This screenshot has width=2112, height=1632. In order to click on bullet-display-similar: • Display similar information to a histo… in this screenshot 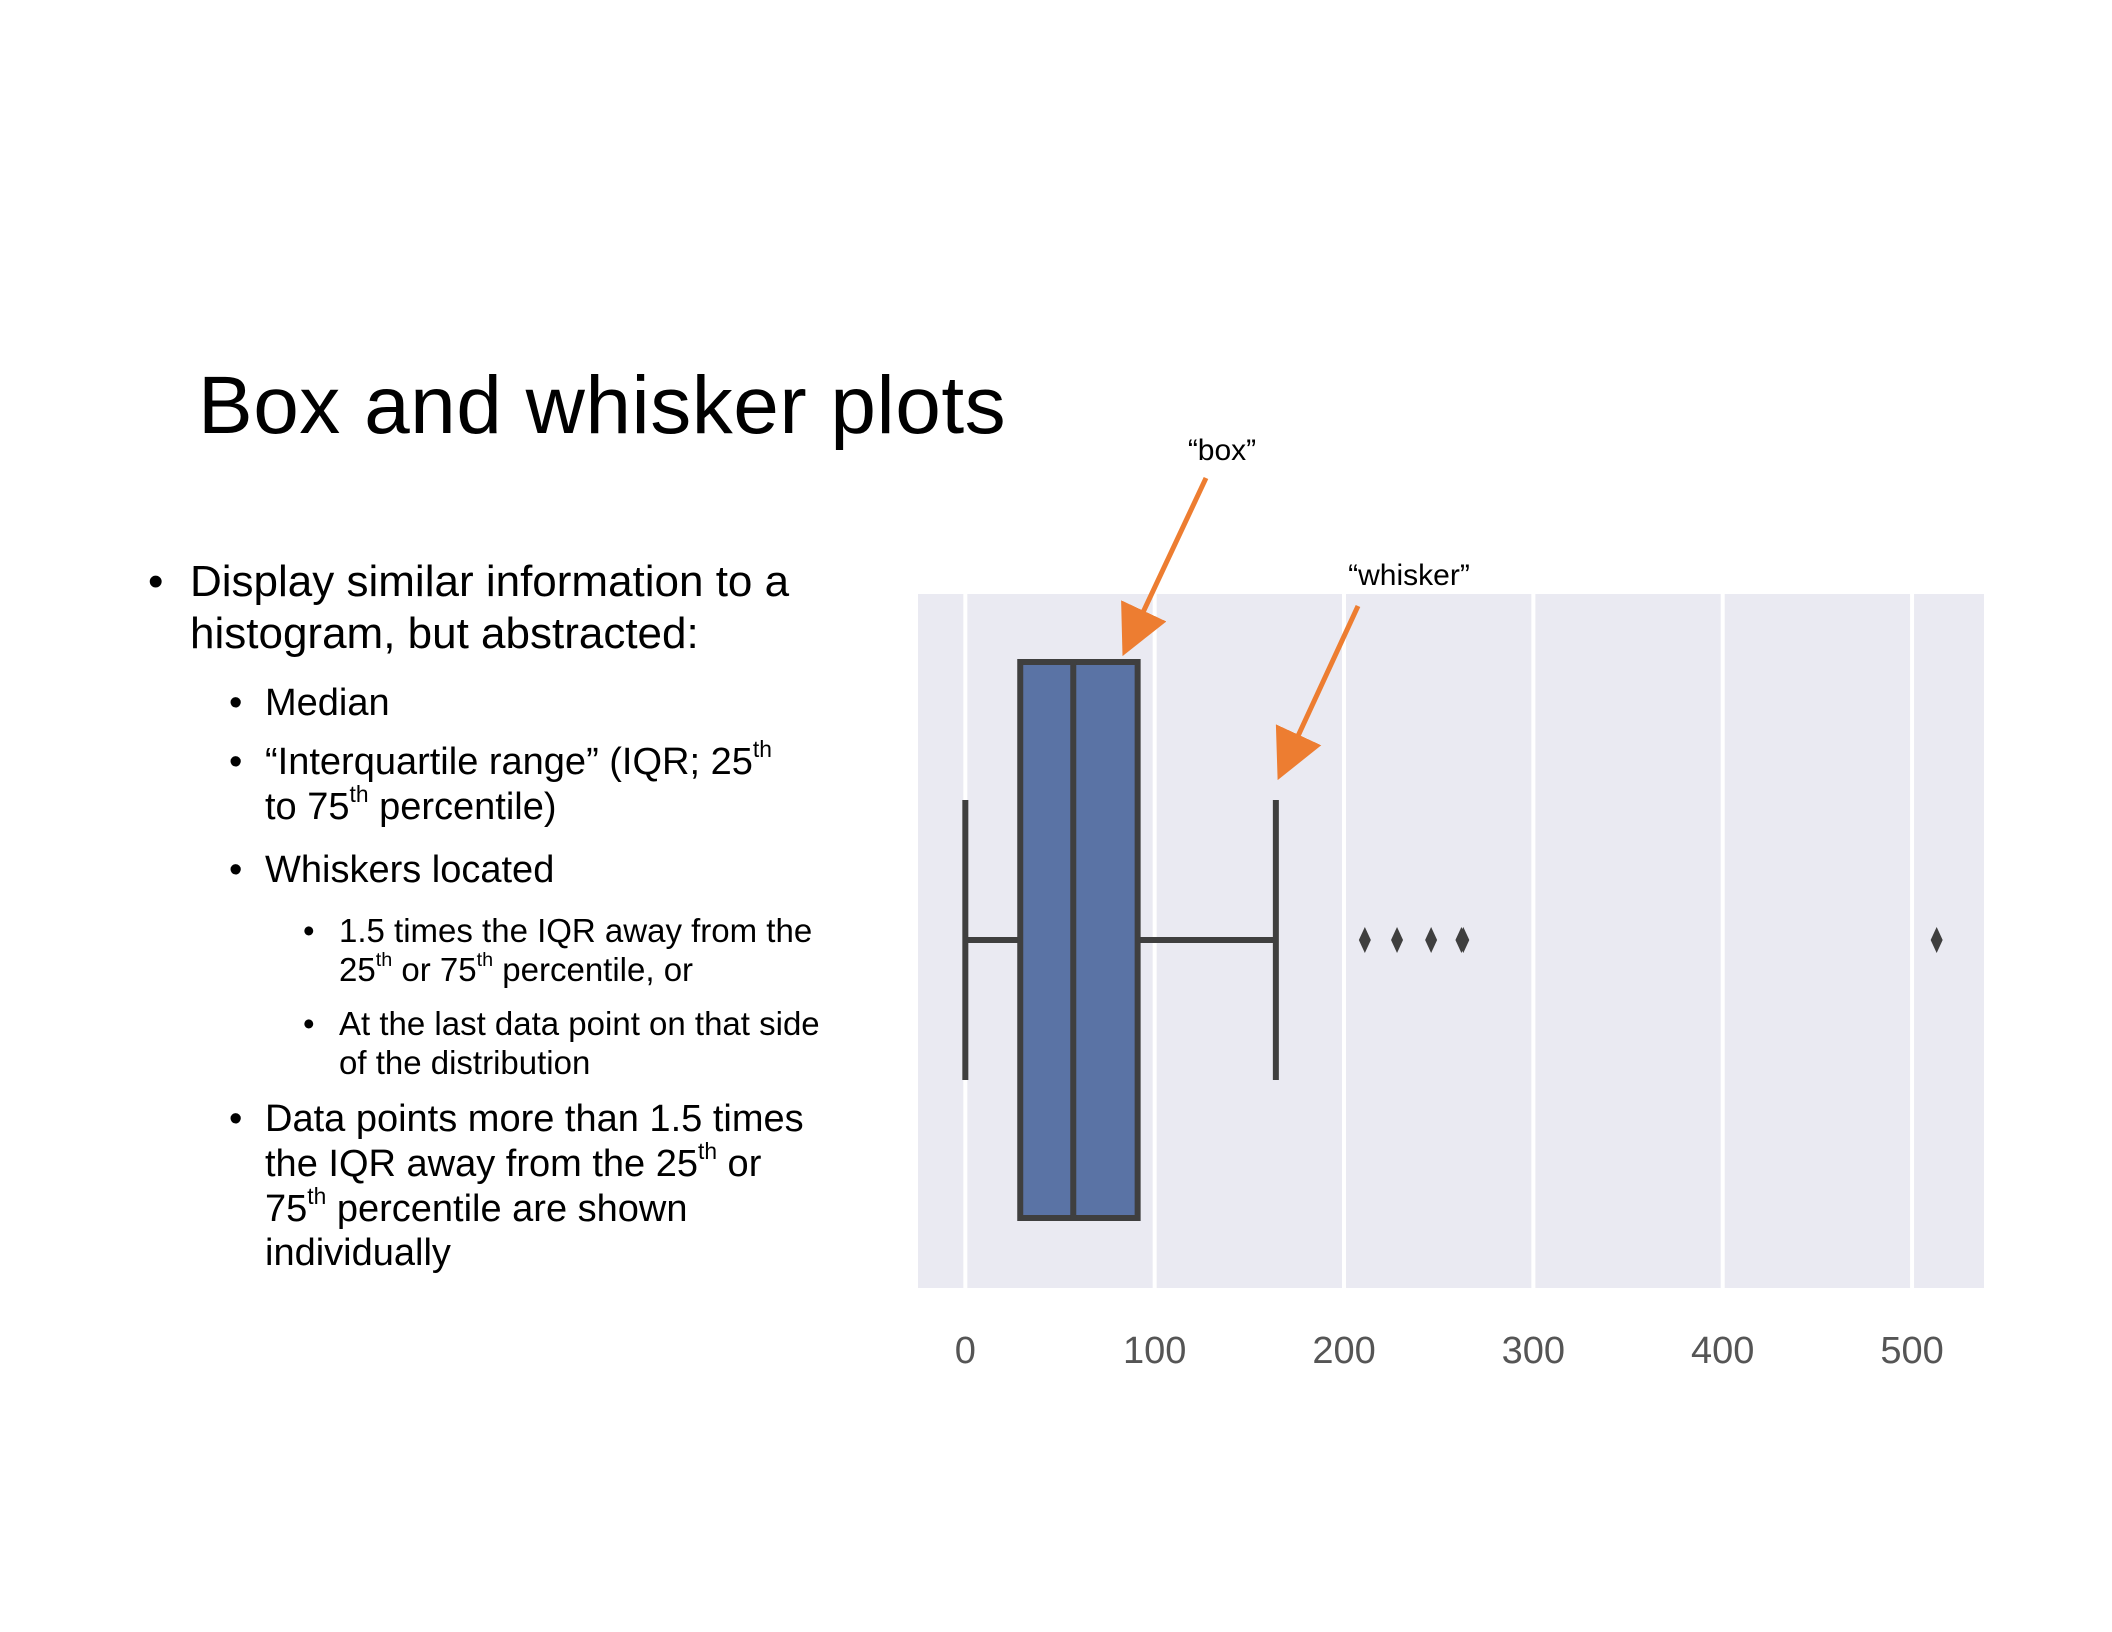, I will do `click(519, 608)`.